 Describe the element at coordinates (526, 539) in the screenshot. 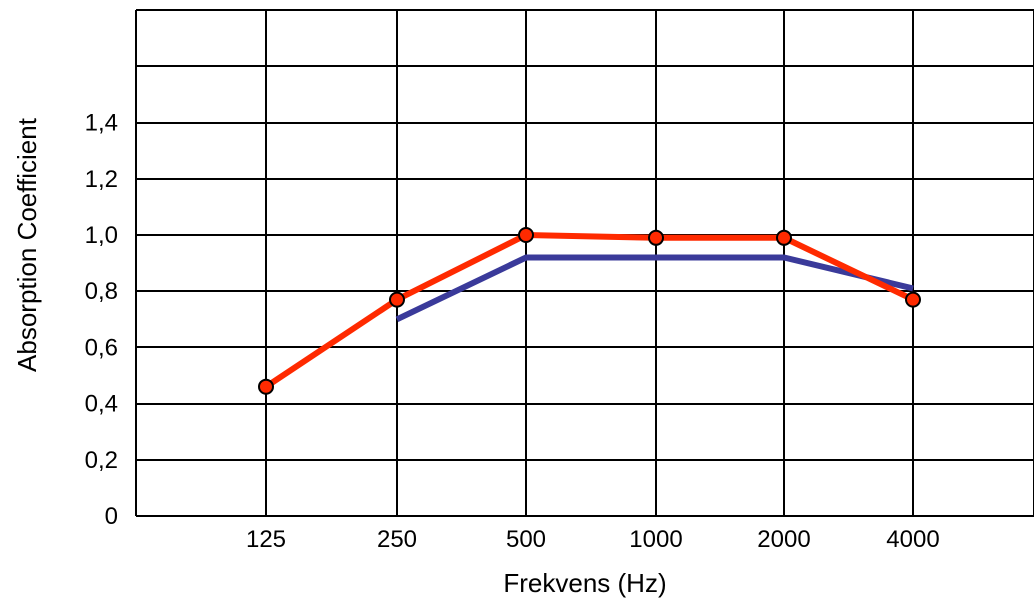

I see `x-tick-label: 500` at that location.